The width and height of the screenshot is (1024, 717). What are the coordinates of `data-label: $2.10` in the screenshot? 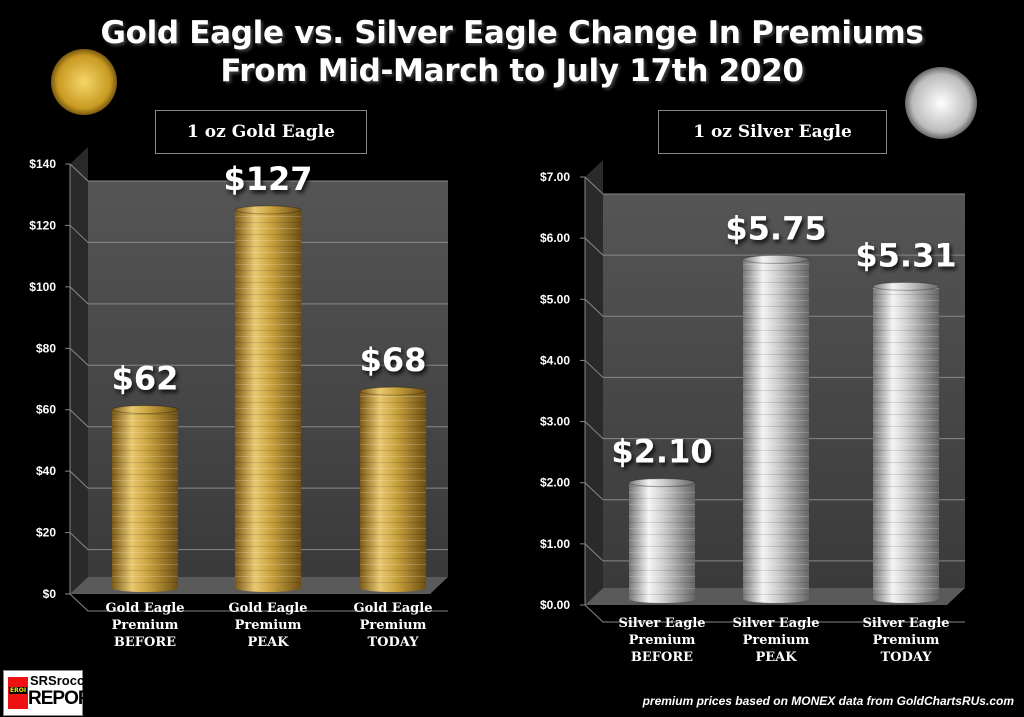 It's located at (661, 452).